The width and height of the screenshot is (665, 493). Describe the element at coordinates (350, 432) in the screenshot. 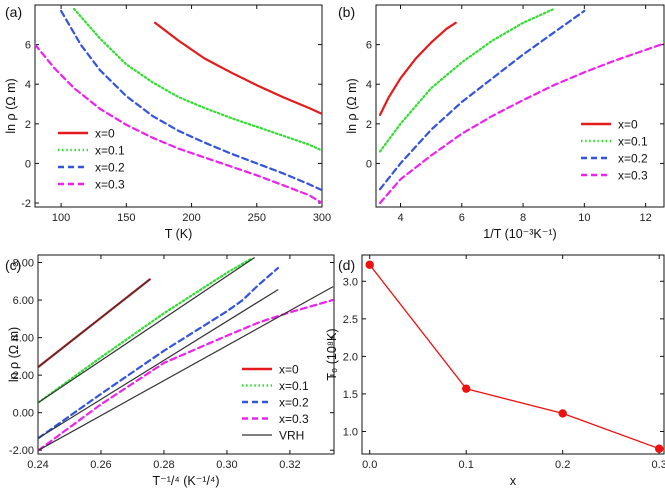

I see `y-tick-label: 1.0` at that location.